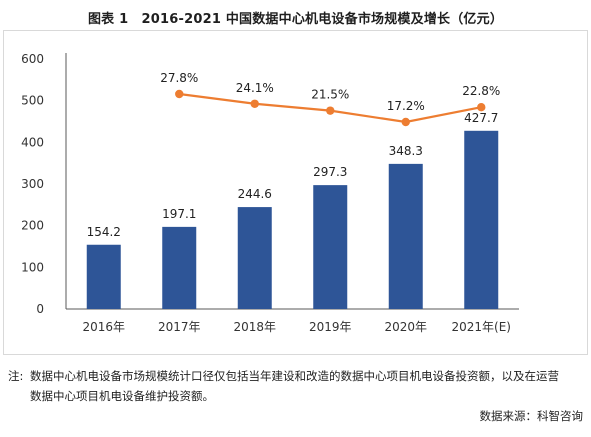  What do you see at coordinates (179, 78) in the screenshot?
I see `growth-value-label: 27.8%` at bounding box center [179, 78].